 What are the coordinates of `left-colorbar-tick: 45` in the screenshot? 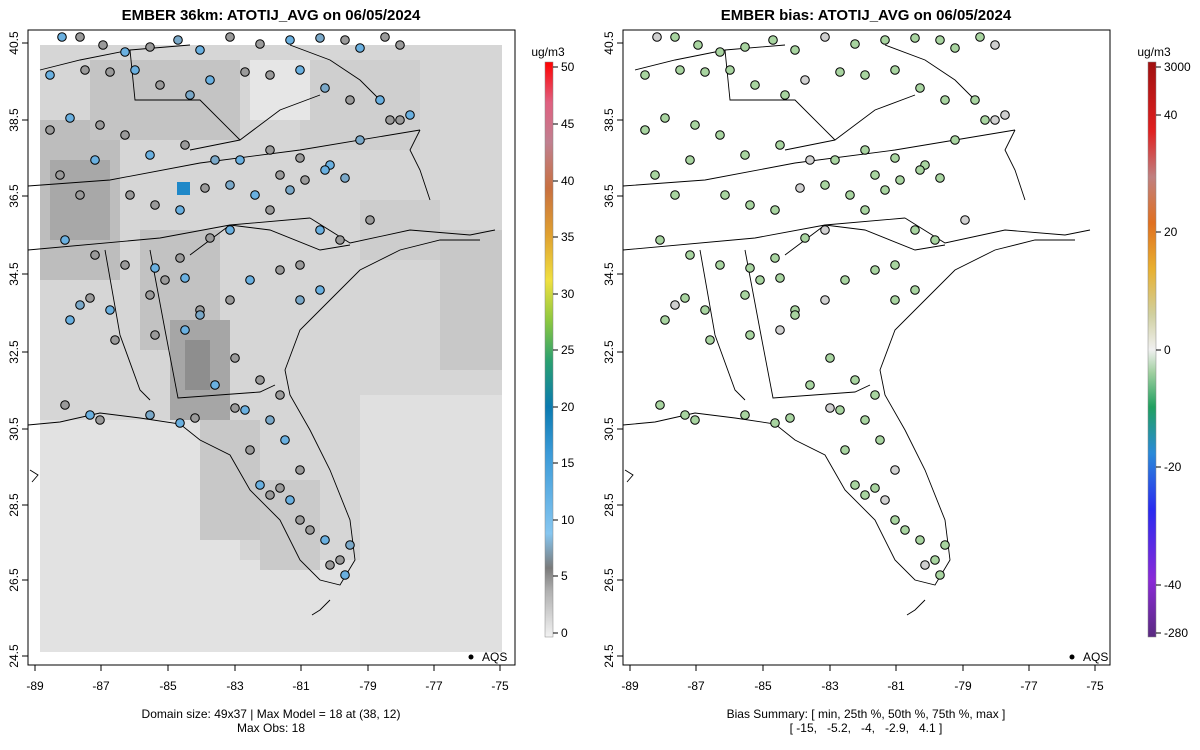 It's located at (568, 124).